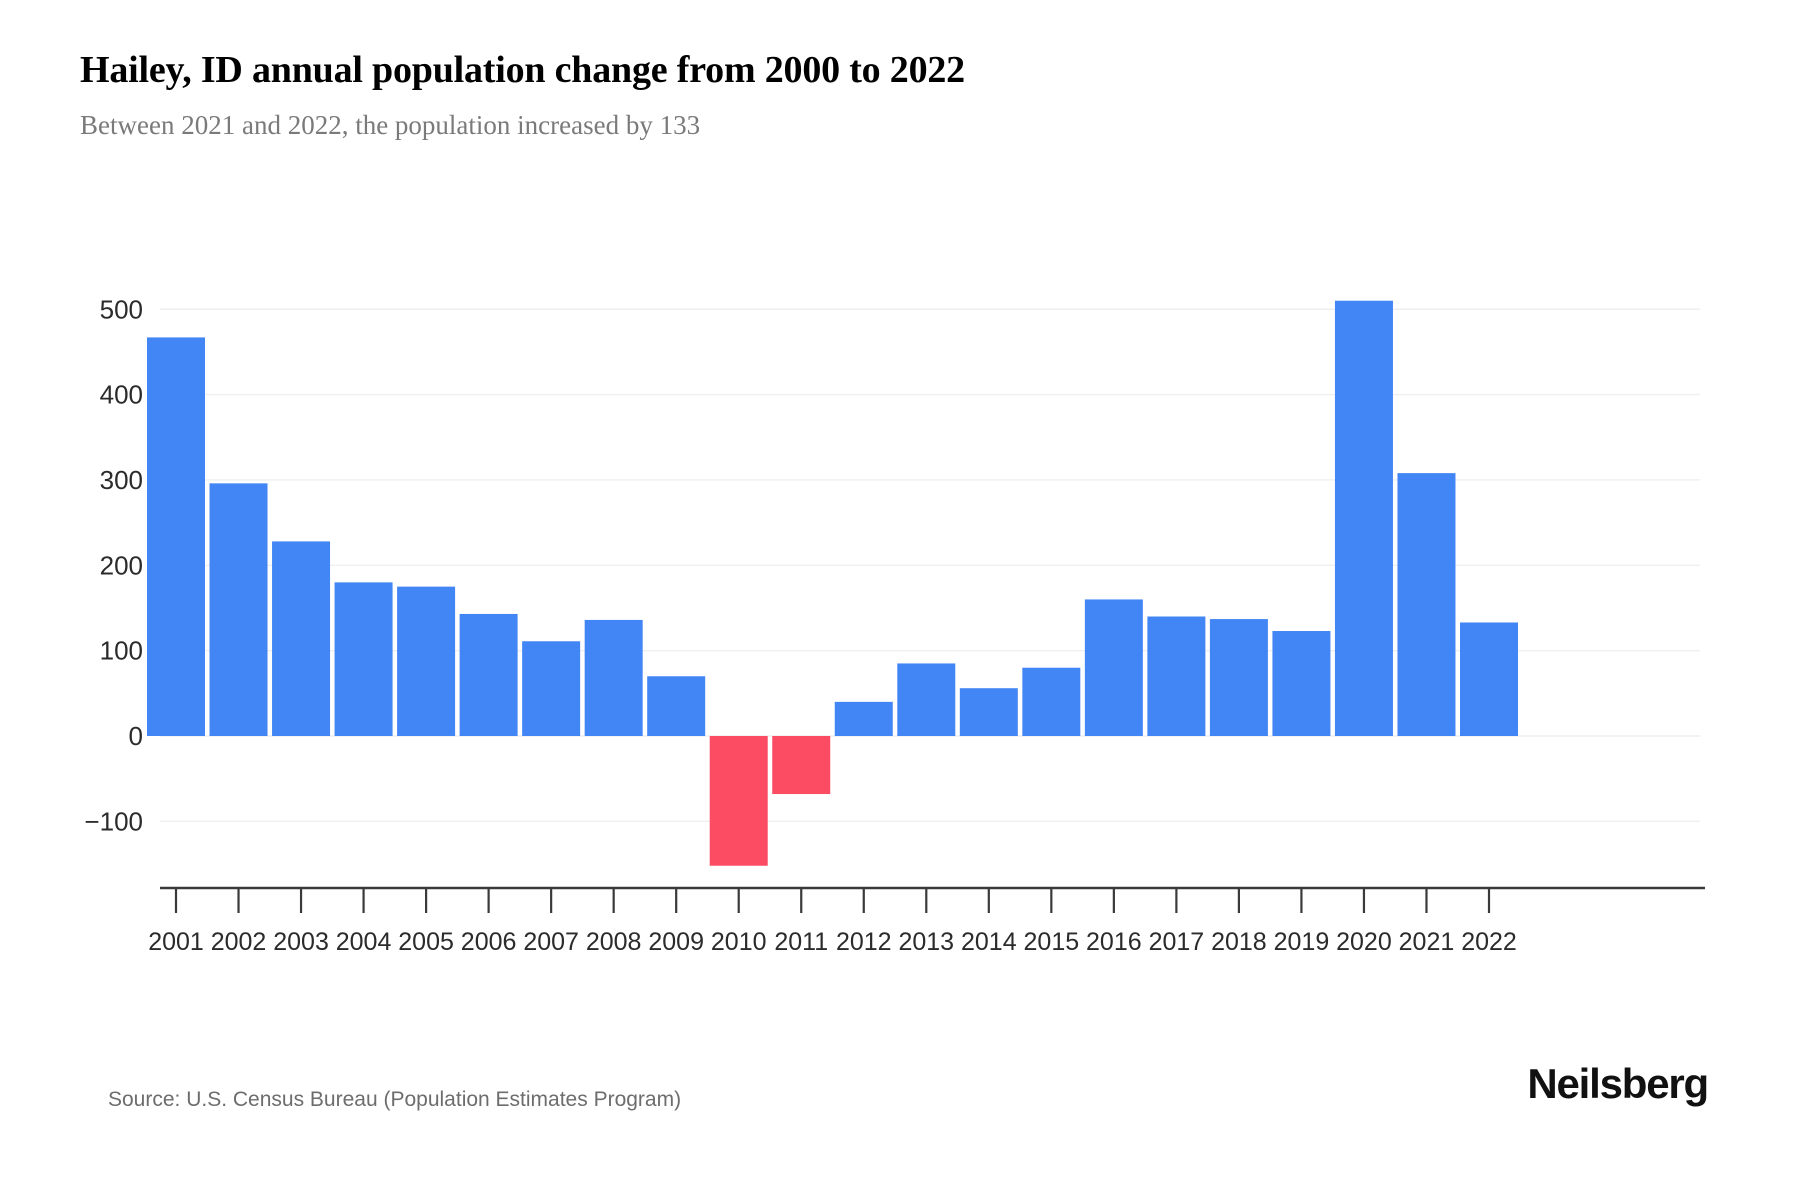 This screenshot has height=1200, width=1800. Describe the element at coordinates (1301, 683) in the screenshot. I see `bar-2019` at that location.